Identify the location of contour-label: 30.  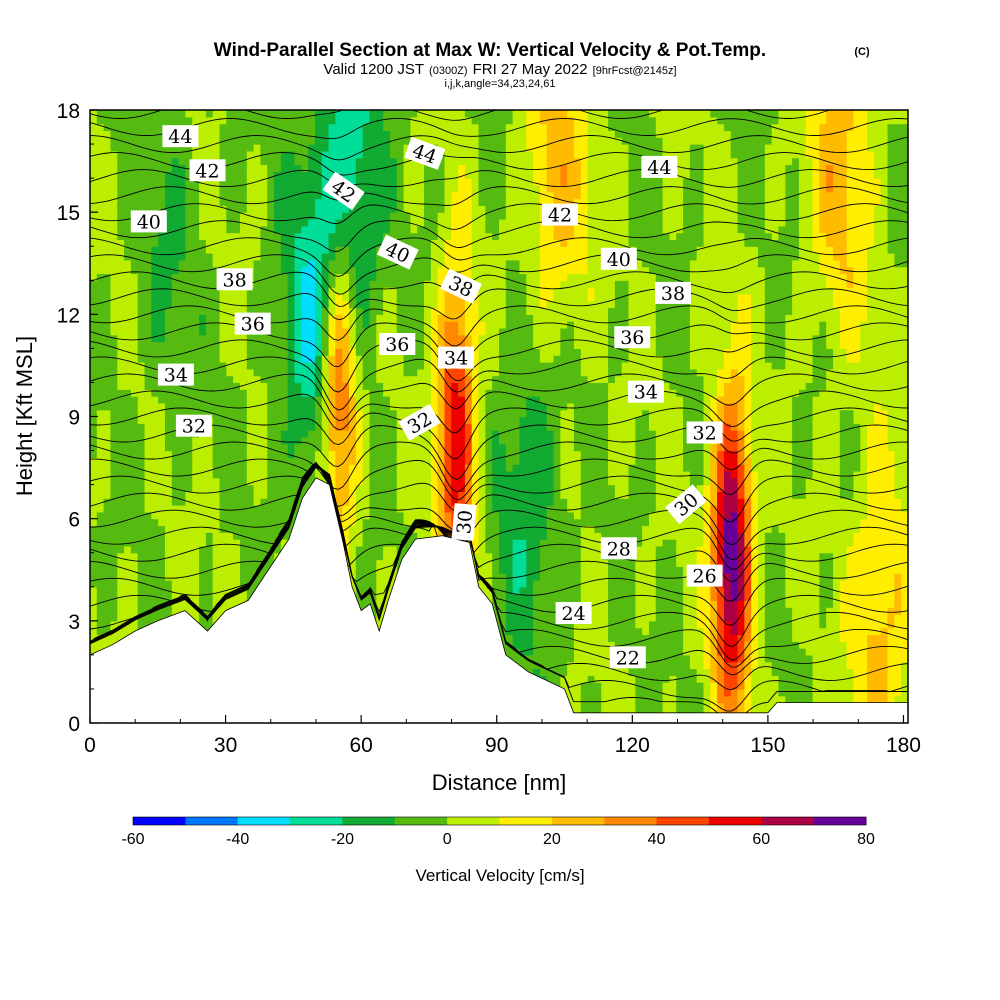
(464, 522).